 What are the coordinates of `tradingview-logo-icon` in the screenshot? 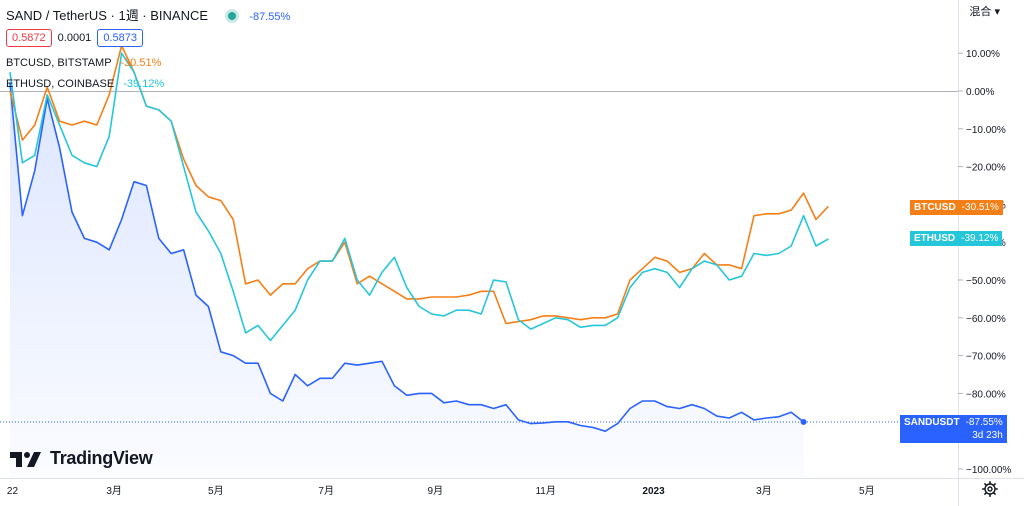 It's located at (25, 459).